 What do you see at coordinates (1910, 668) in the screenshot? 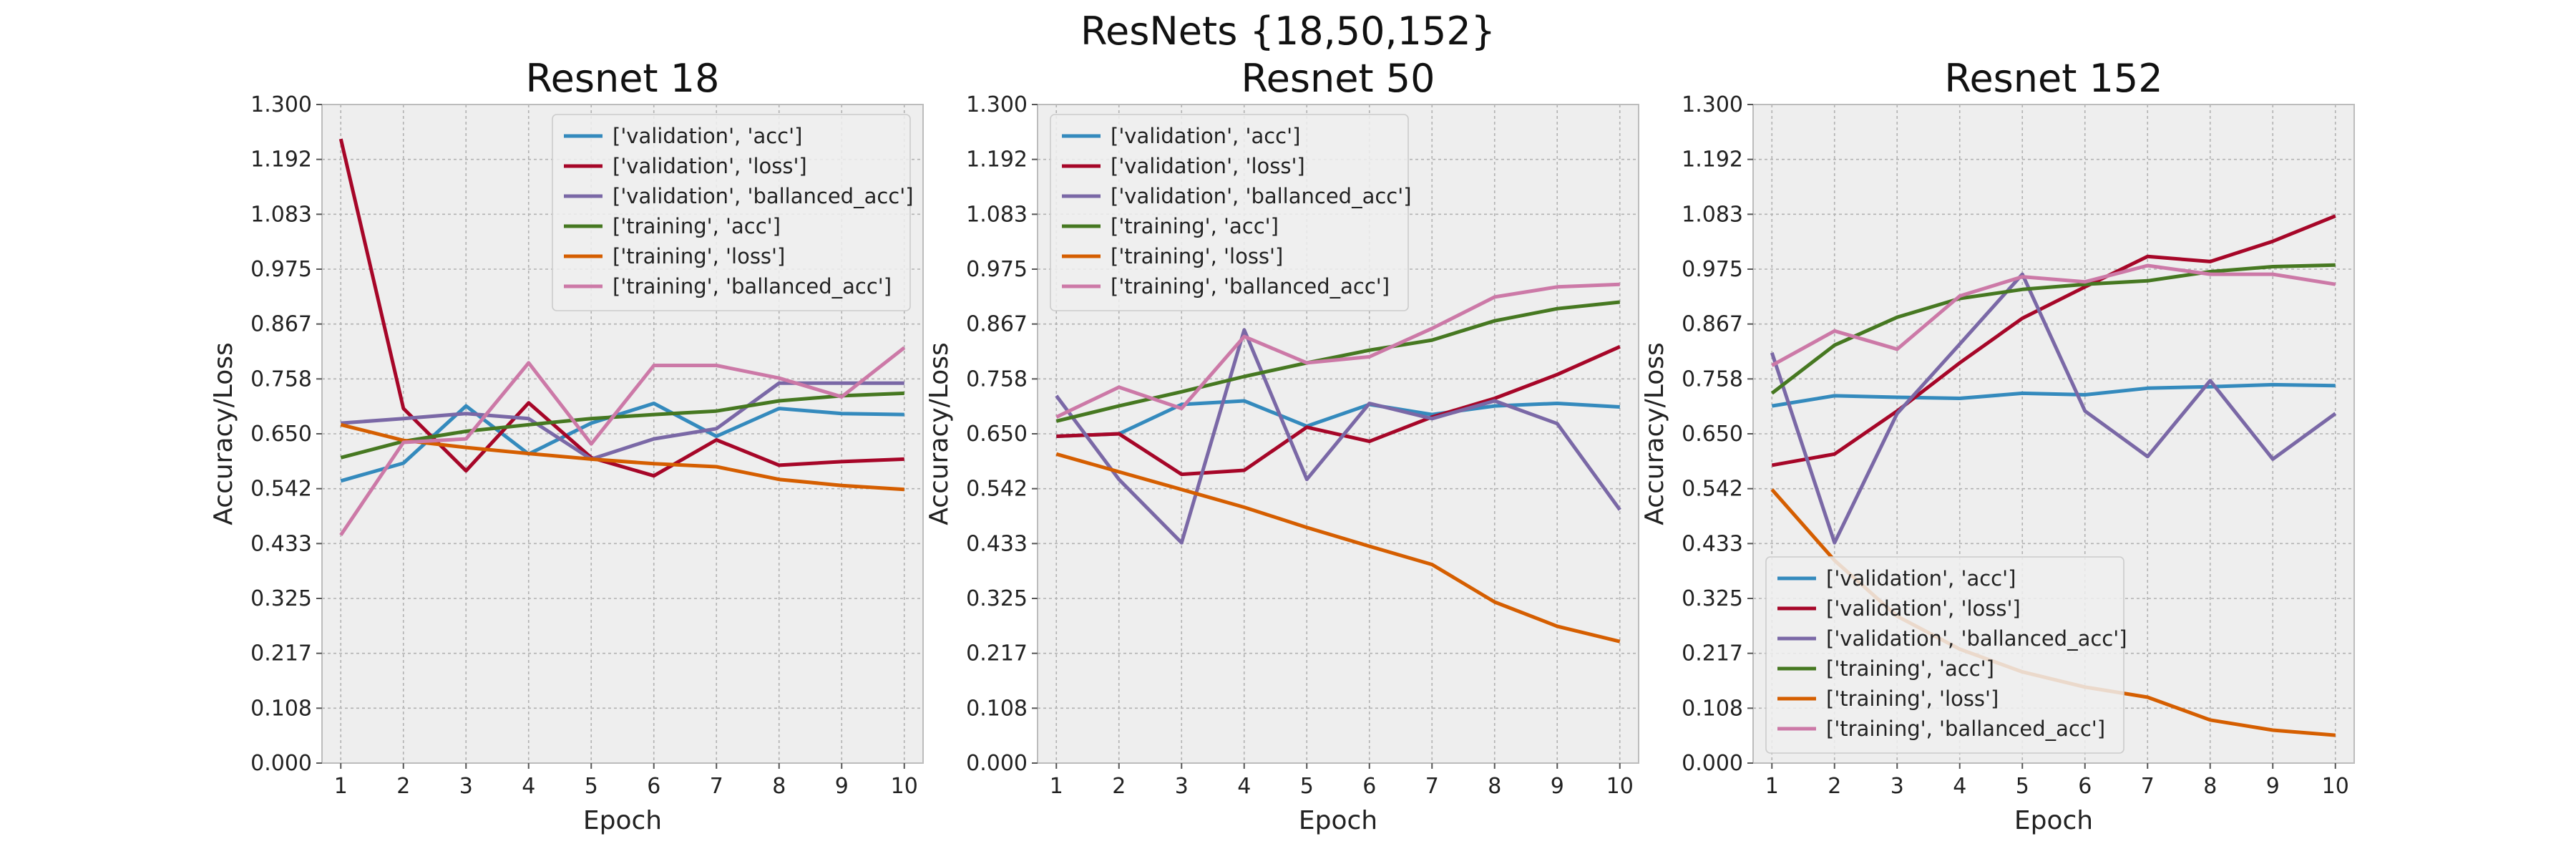
I see `legend-entry-4: ['training', 'acc']` at bounding box center [1910, 668].